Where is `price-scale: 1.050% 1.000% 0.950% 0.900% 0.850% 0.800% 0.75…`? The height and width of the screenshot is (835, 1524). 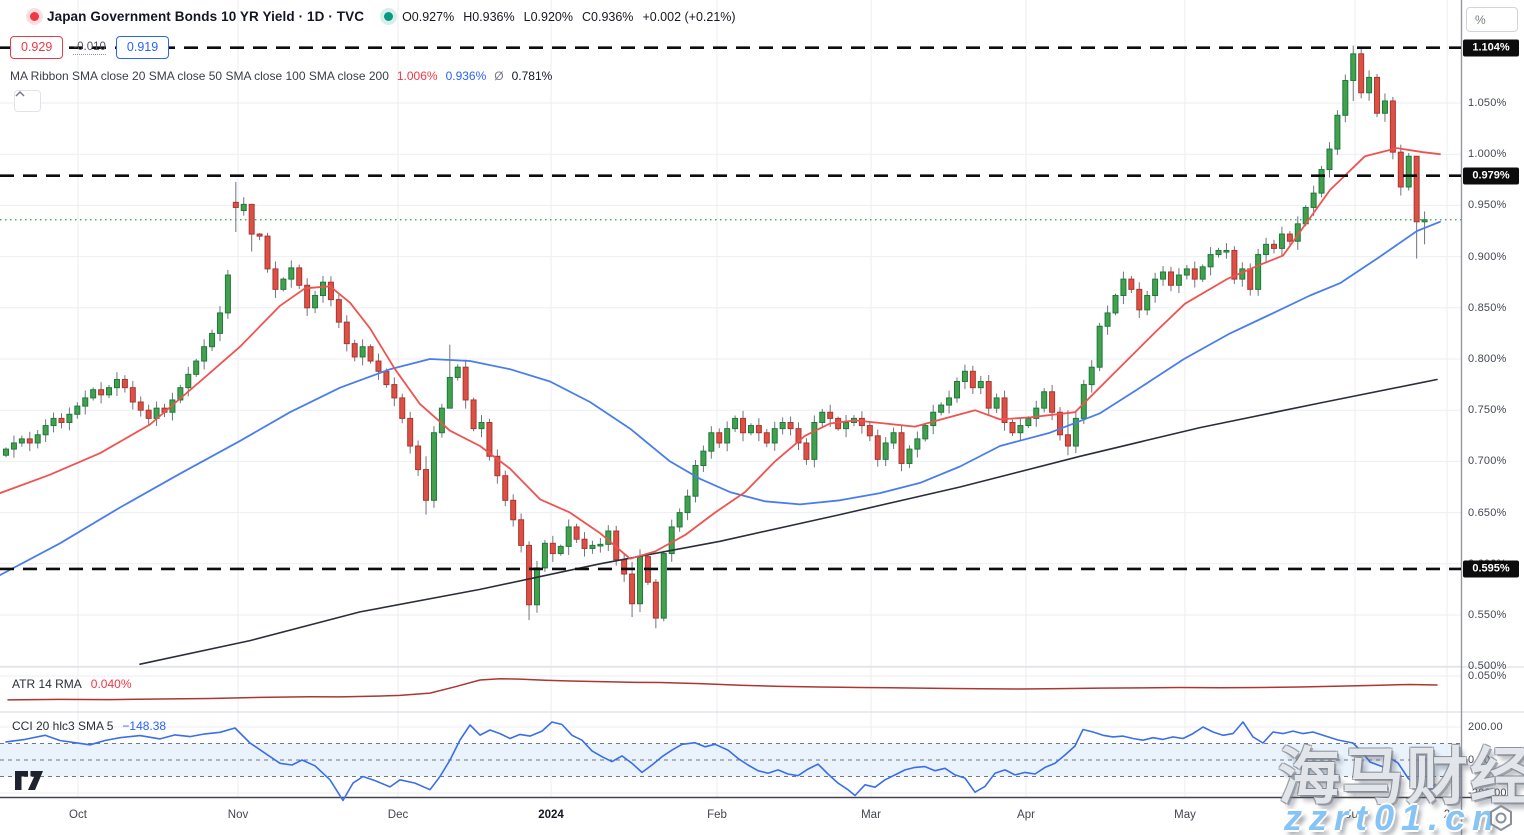
price-scale: 1.050% 1.000% 0.950% 0.900% 0.850% 0.800% 0.75… is located at coordinates (1493, 399).